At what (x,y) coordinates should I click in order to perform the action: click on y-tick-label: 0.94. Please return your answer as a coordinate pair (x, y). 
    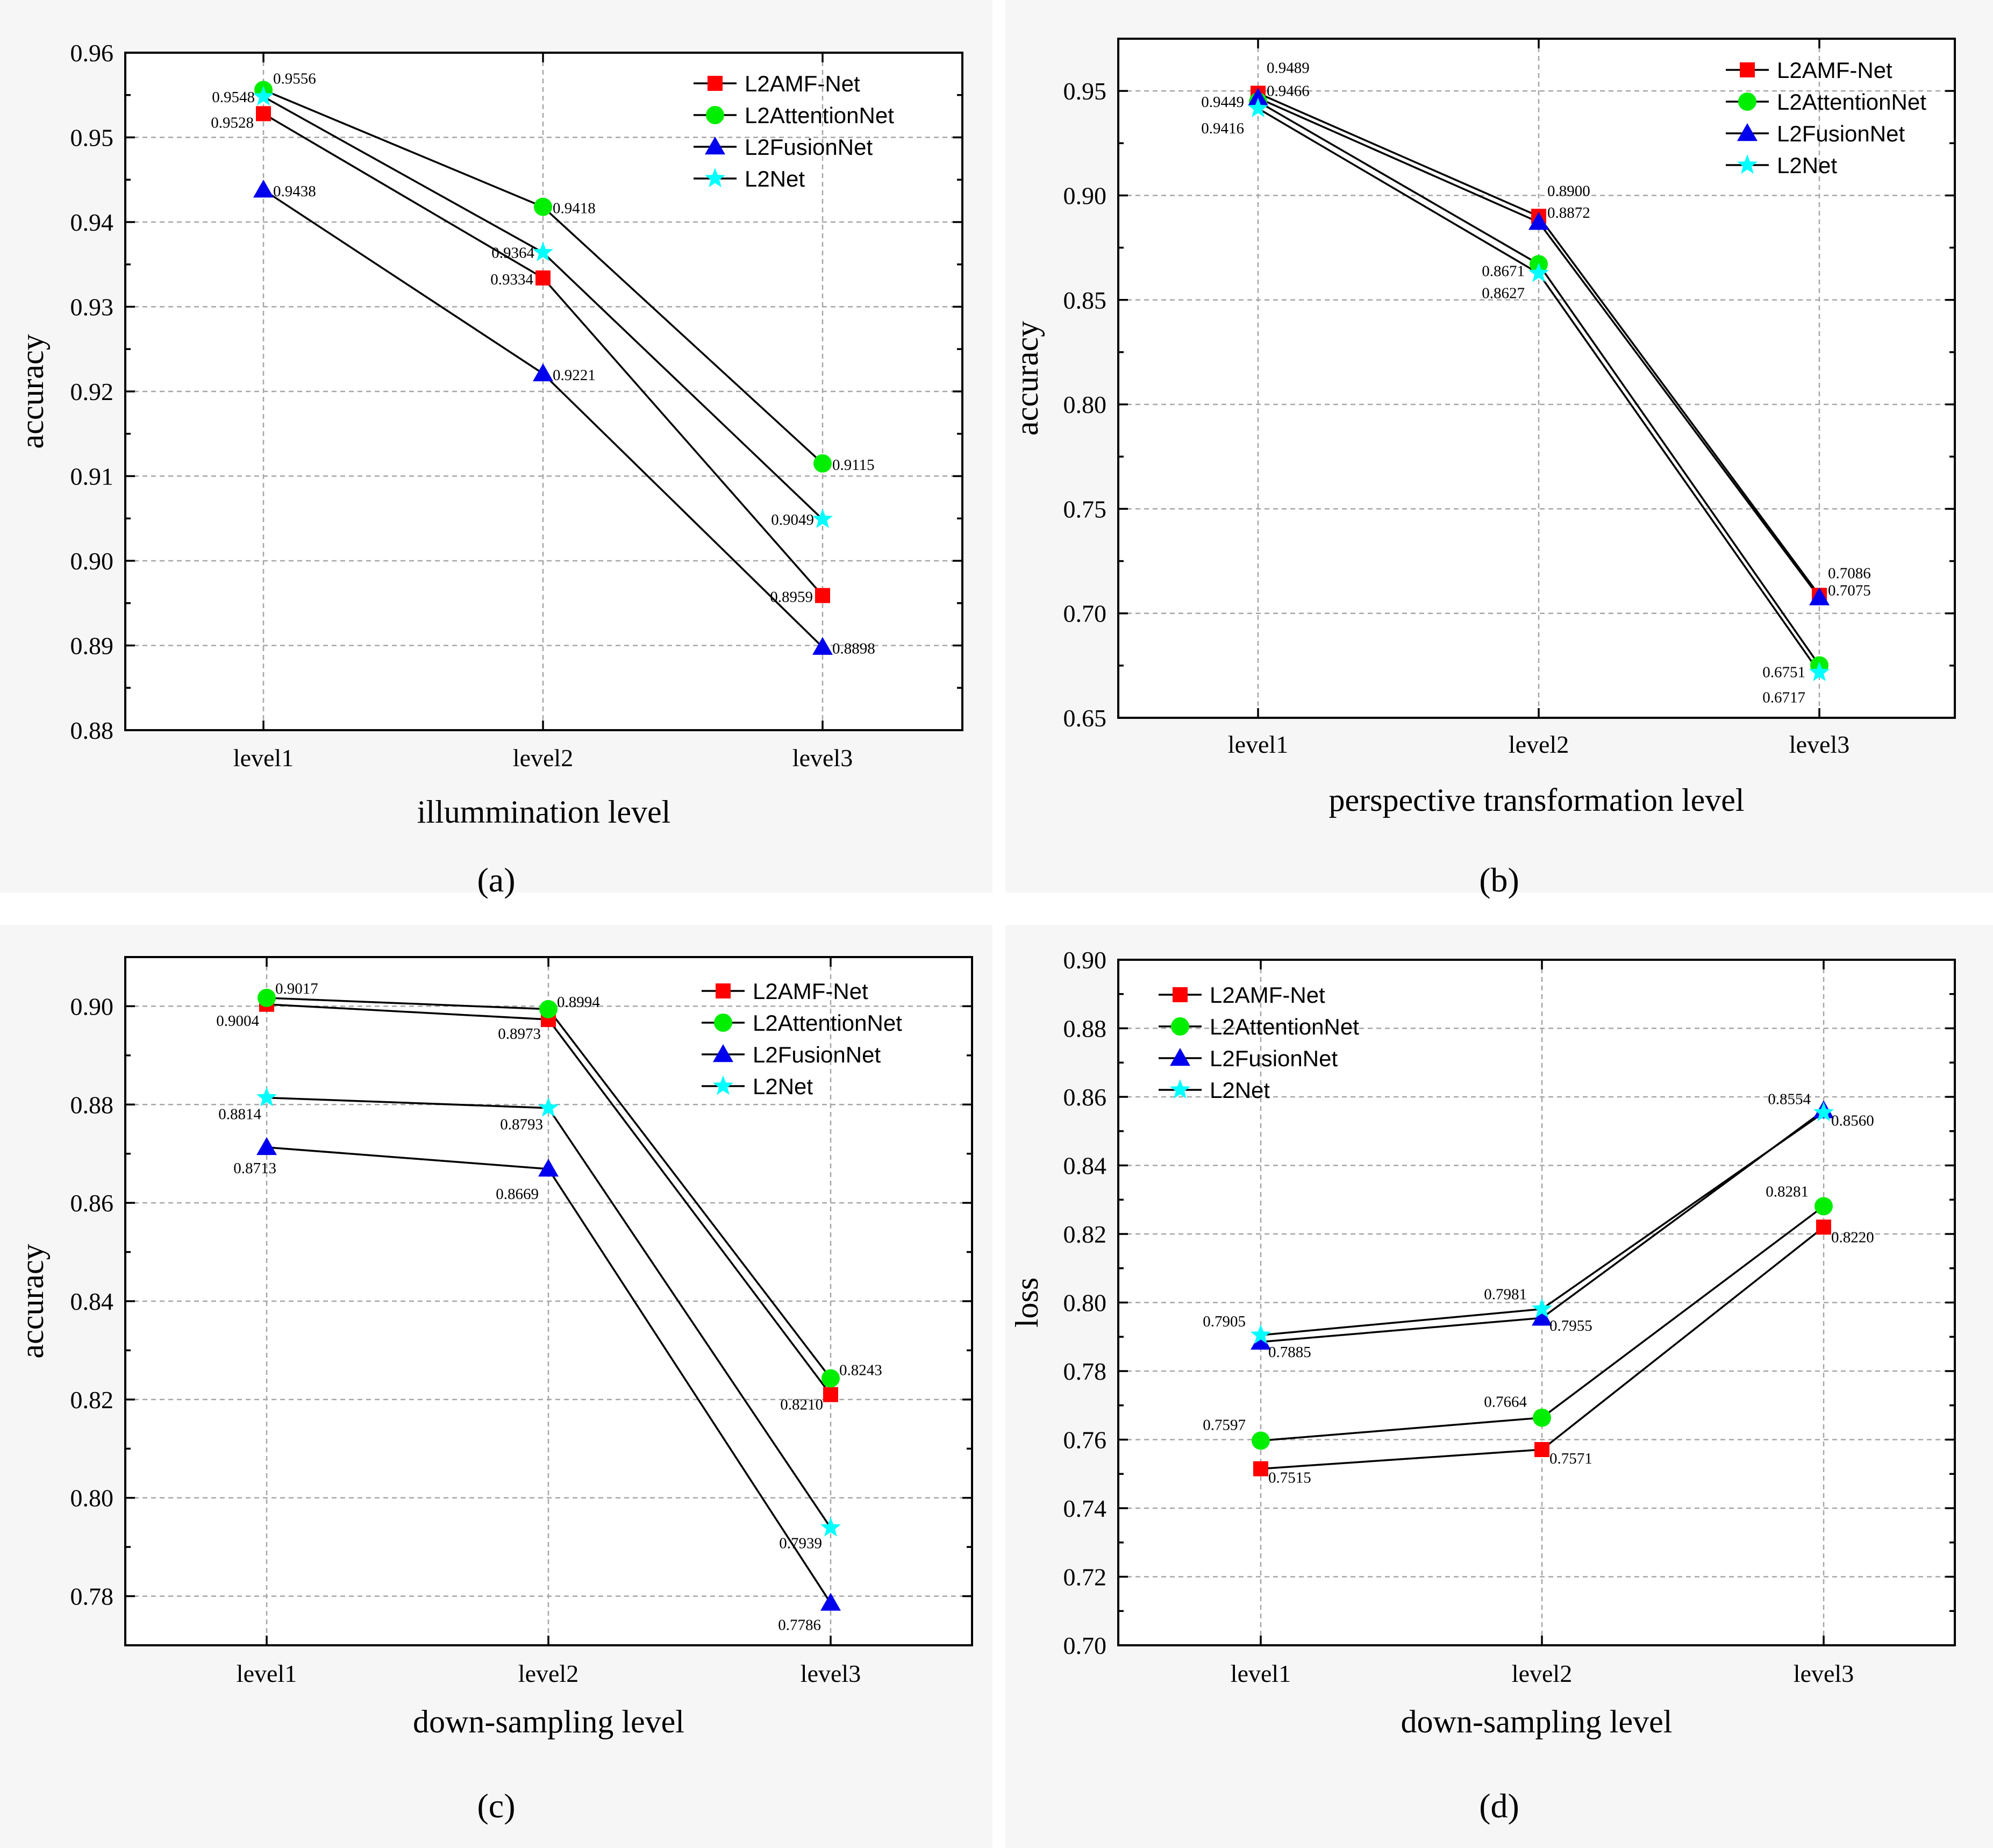
    Looking at the image, I should click on (92, 222).